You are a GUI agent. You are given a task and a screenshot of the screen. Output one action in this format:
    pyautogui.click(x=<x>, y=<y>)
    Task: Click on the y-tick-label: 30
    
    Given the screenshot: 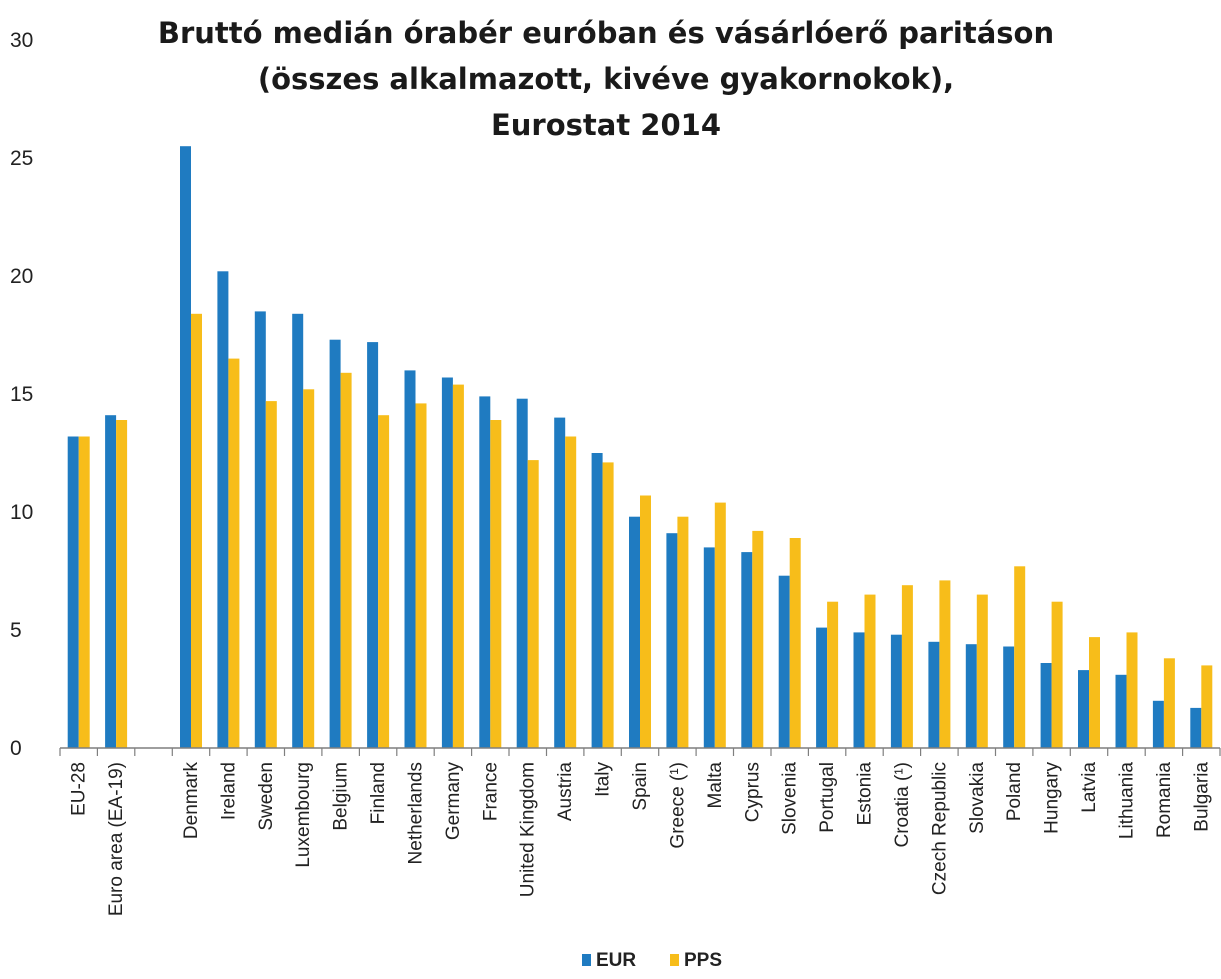 What is the action you would take?
    pyautogui.click(x=21, y=40)
    